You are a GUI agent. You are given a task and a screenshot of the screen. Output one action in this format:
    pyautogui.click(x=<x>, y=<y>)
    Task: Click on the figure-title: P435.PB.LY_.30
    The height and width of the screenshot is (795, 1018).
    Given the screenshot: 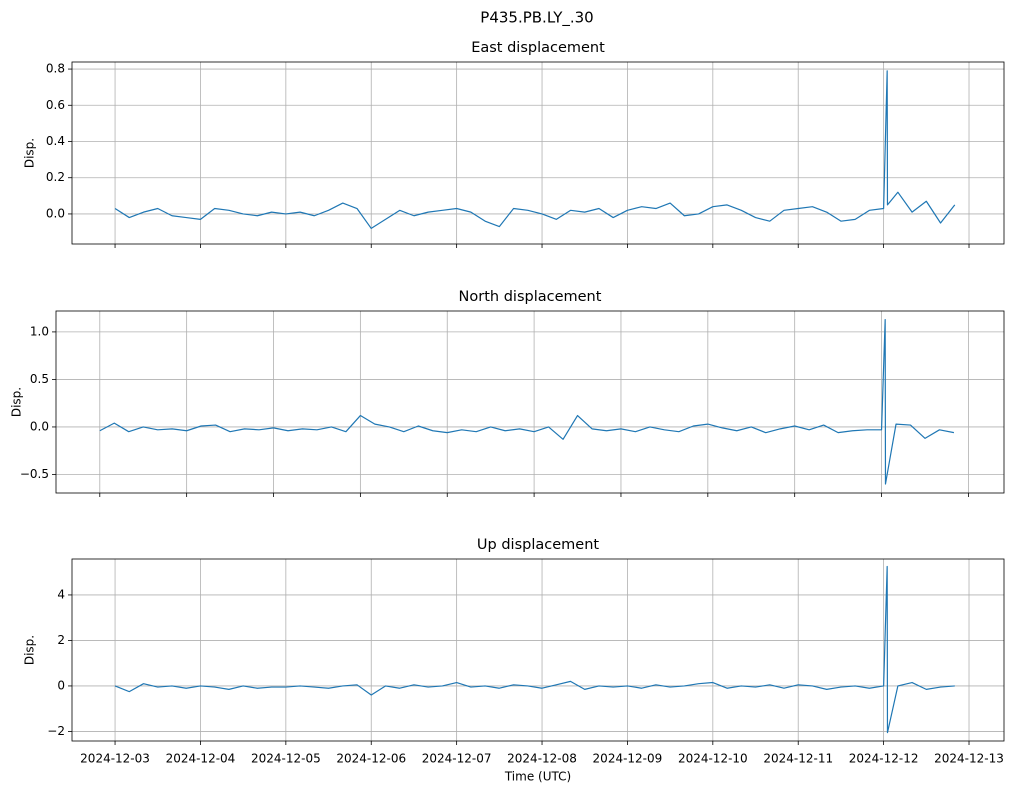 What is the action you would take?
    pyautogui.click(x=536, y=18)
    